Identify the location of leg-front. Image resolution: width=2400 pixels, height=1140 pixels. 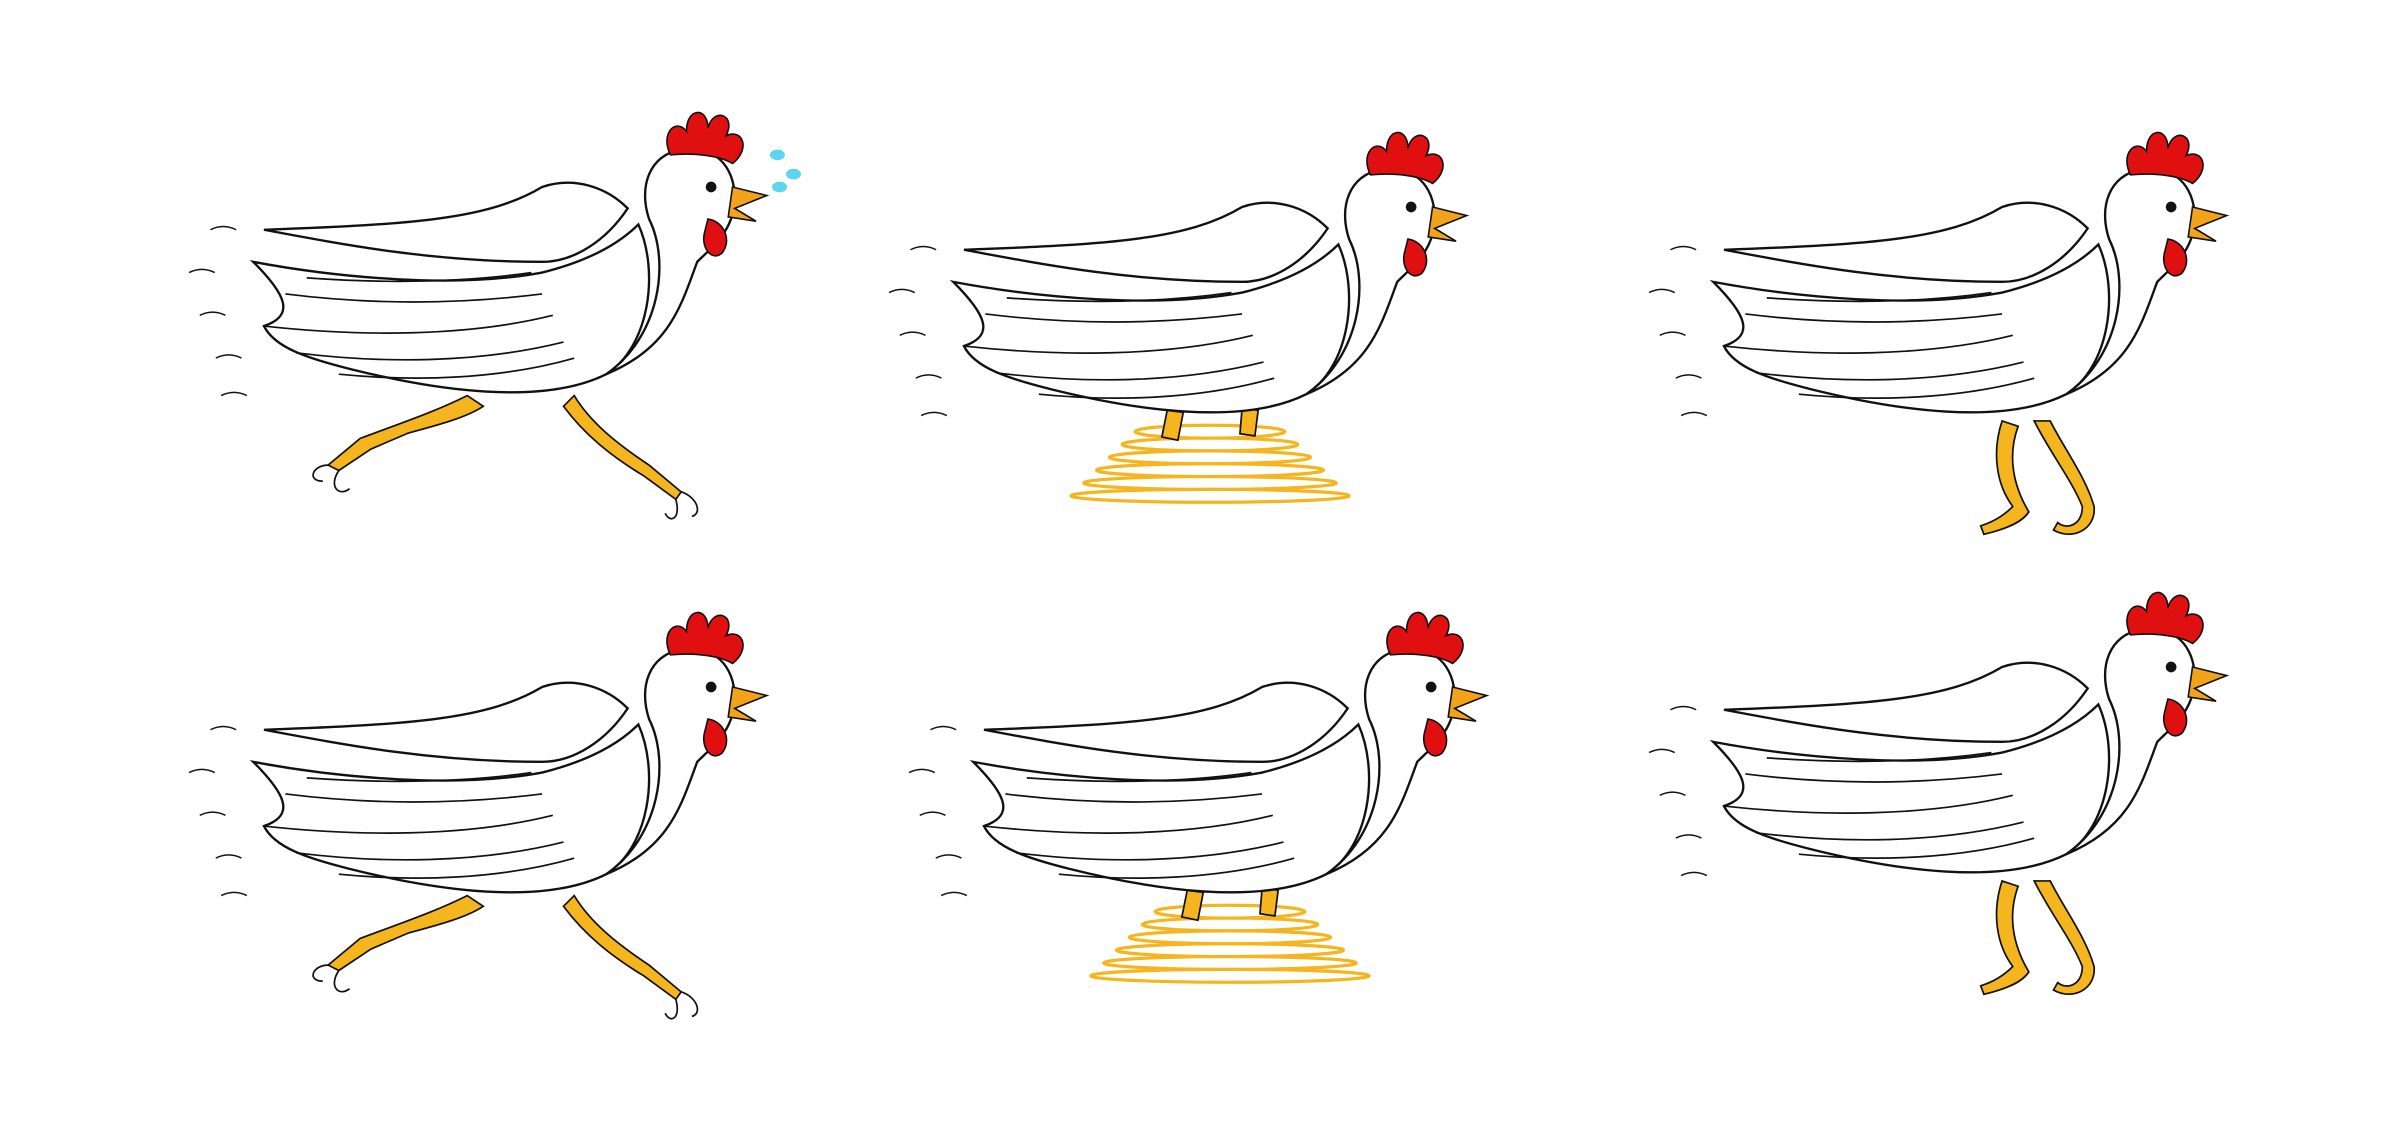
(622, 447).